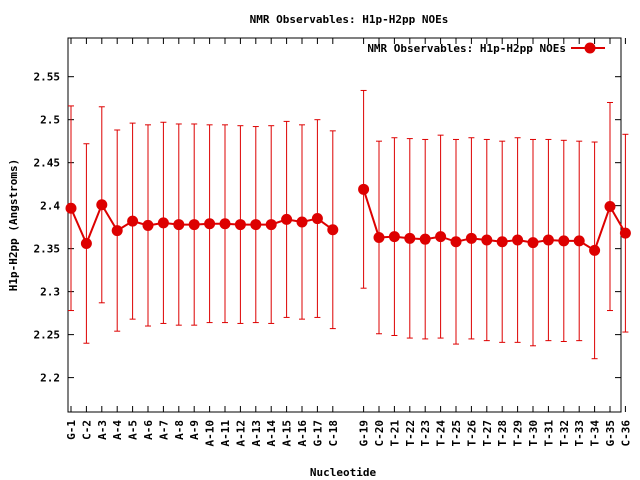 This screenshot has height=480, width=640. What do you see at coordinates (47, 77) in the screenshot?
I see `y-tick-label: 2.55` at bounding box center [47, 77].